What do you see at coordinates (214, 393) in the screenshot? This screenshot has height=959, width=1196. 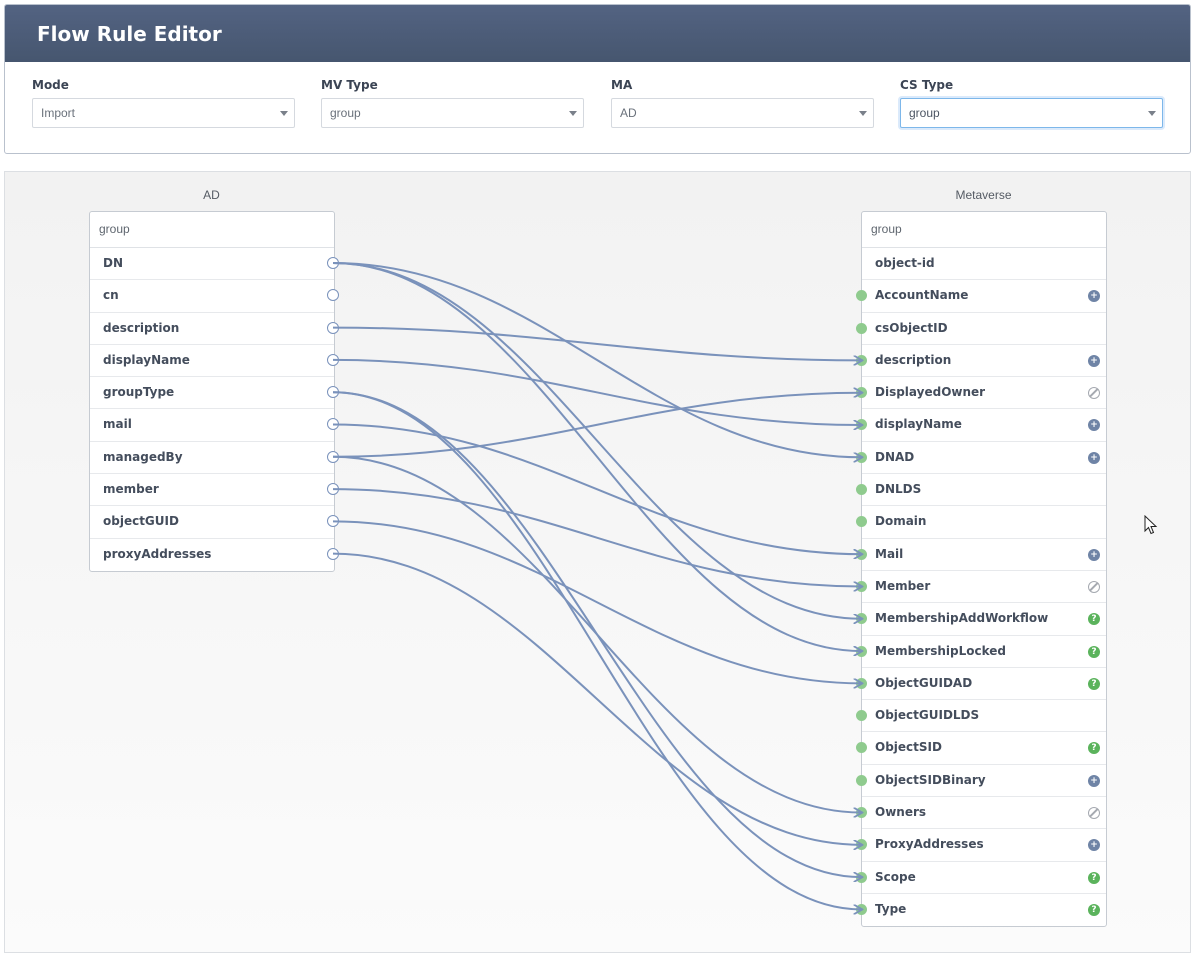 I see `source-attribute-row: groupType` at bounding box center [214, 393].